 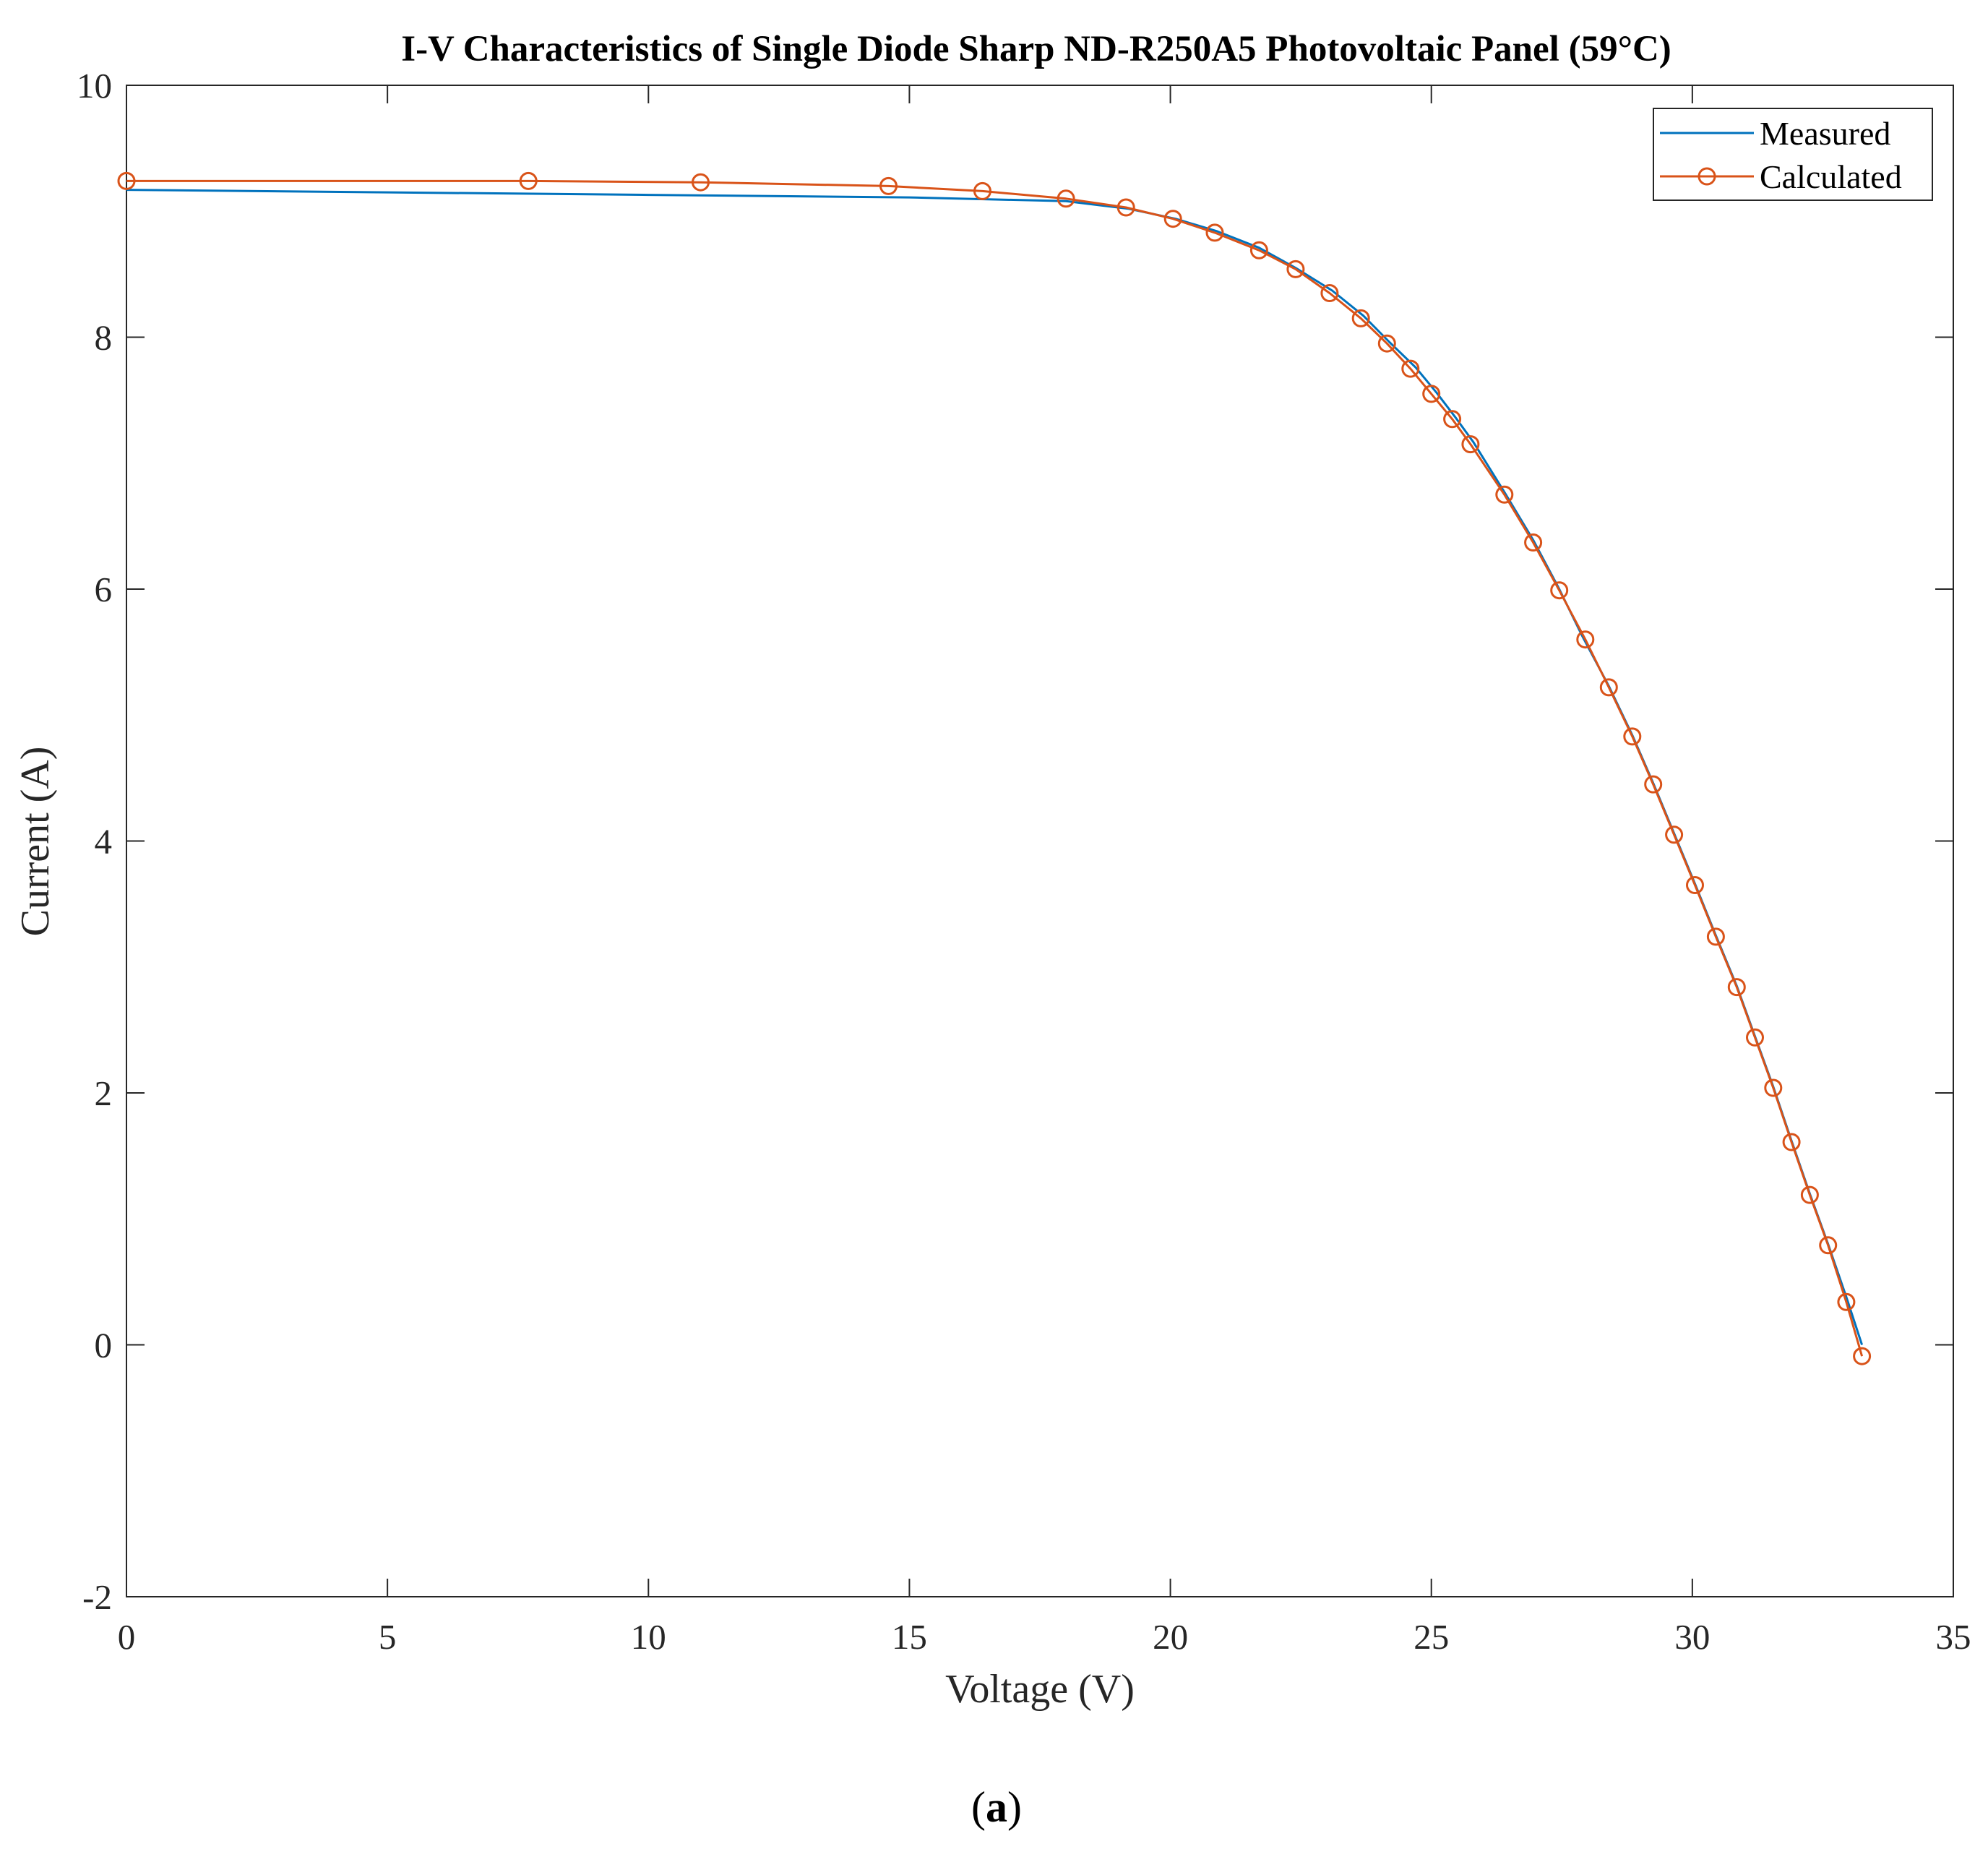 What do you see at coordinates (1040, 1689) in the screenshot?
I see `x-axis-label: Voltage (V)` at bounding box center [1040, 1689].